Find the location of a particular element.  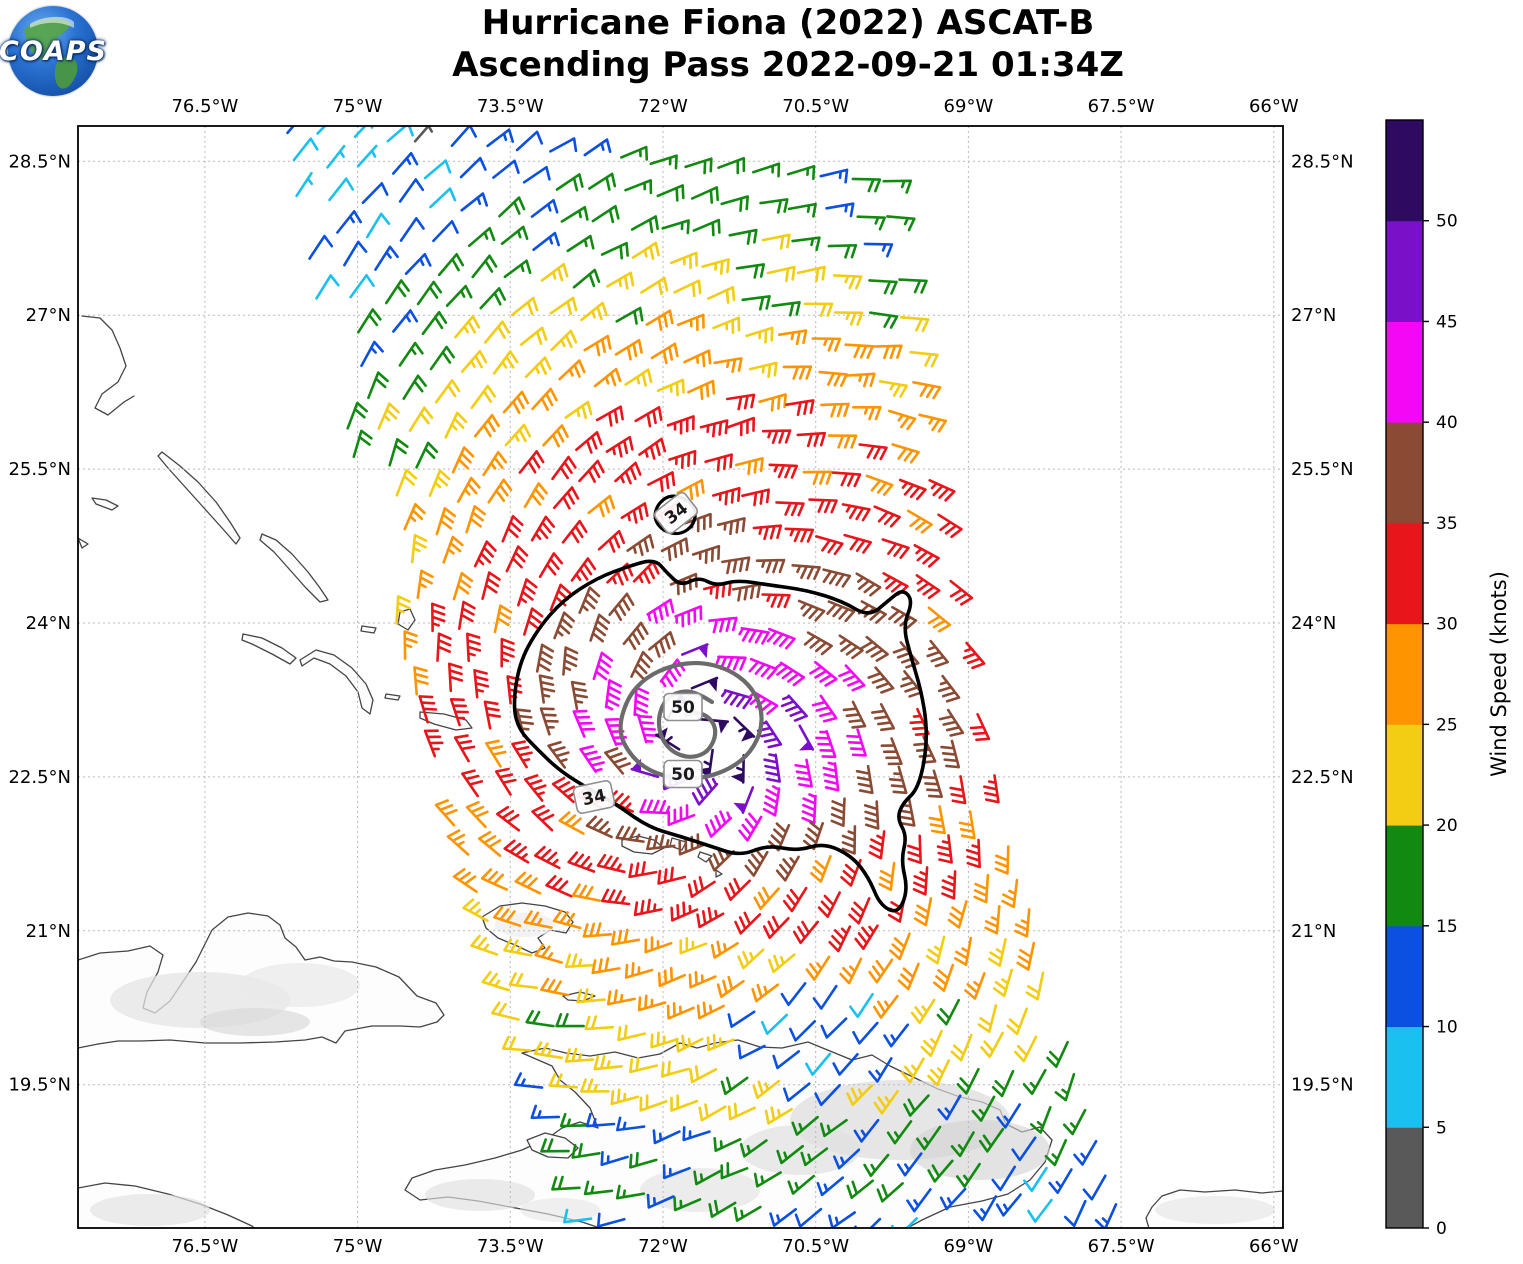

coastline-turks-south is located at coordinates (719, 873).